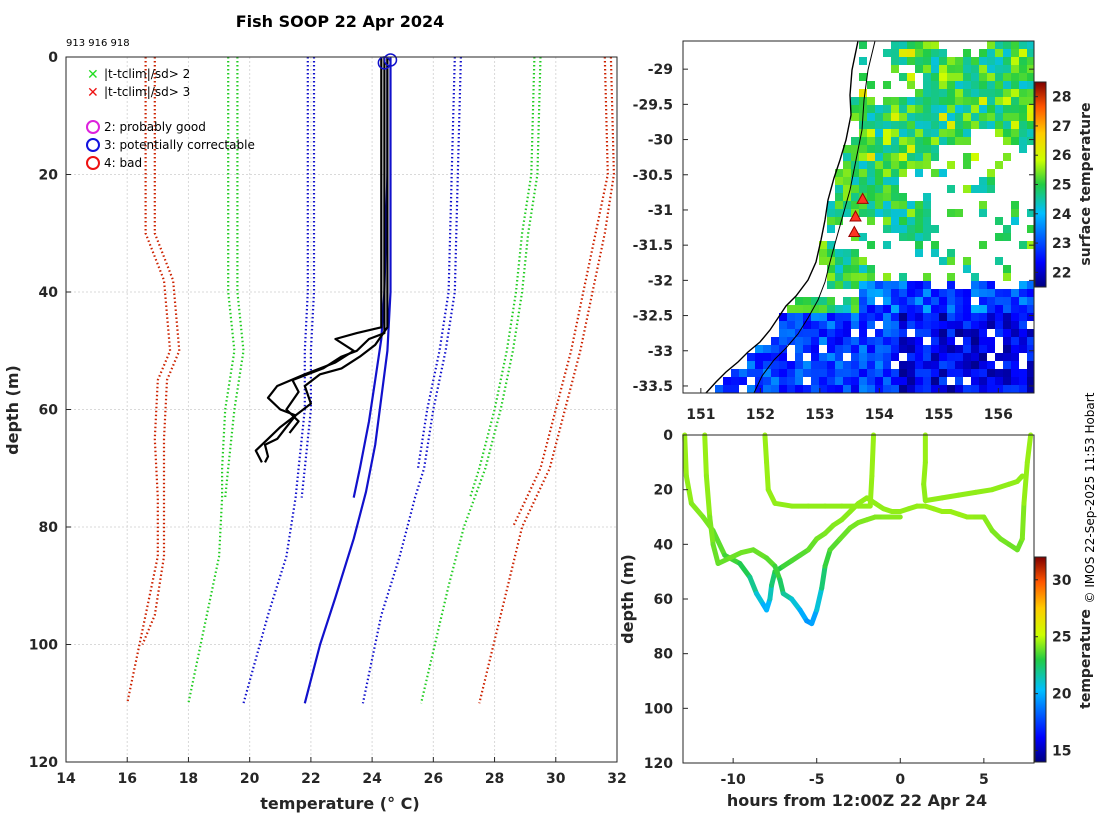 The image size is (1100, 820). What do you see at coordinates (126, 779) in the screenshot?
I see `profile-x-tick-label: 16` at bounding box center [126, 779].